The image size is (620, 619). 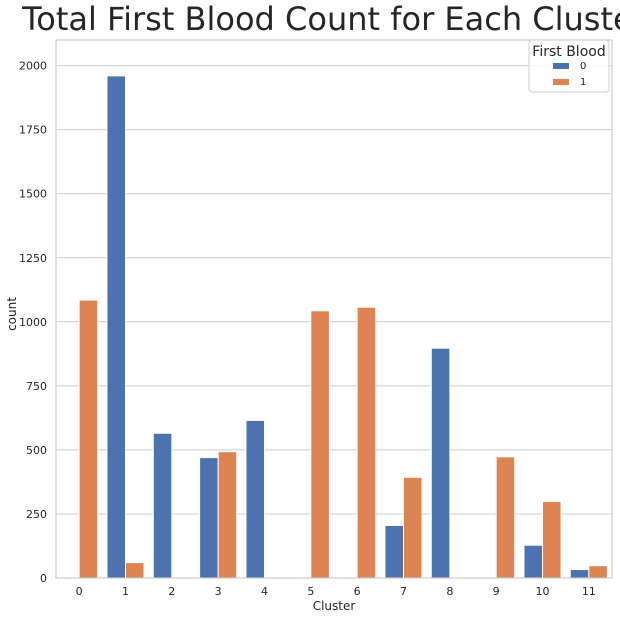 I want to click on y-tick-label: 1000, so click(x=33, y=322).